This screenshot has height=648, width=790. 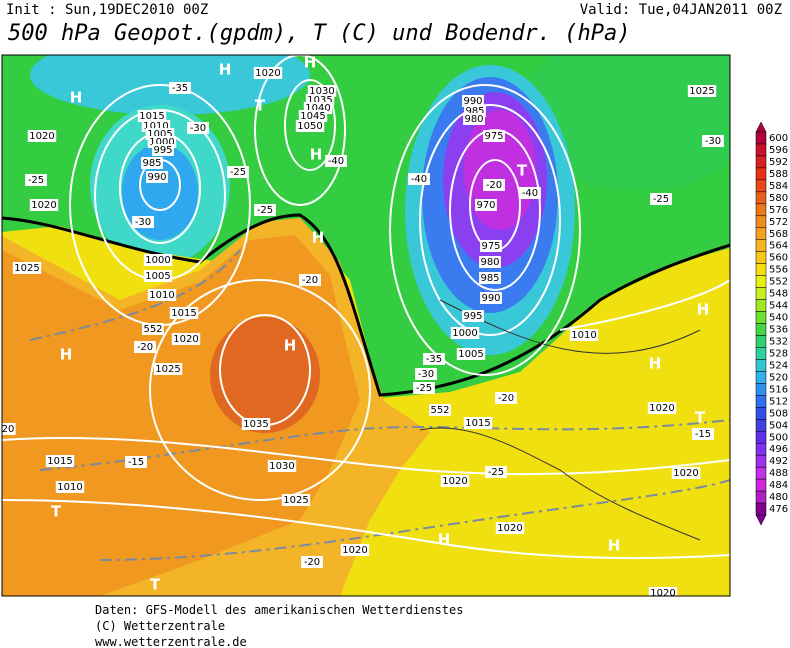 What do you see at coordinates (778, 258) in the screenshot?
I see `colorbar-label: 560` at bounding box center [778, 258].